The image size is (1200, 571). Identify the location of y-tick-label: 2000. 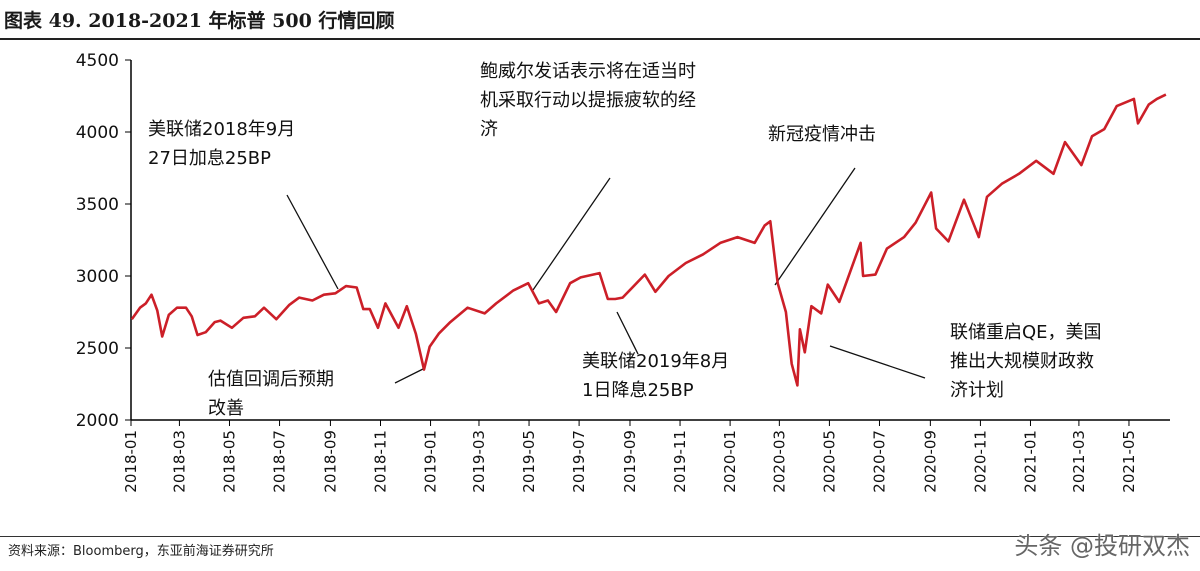
(97, 421).